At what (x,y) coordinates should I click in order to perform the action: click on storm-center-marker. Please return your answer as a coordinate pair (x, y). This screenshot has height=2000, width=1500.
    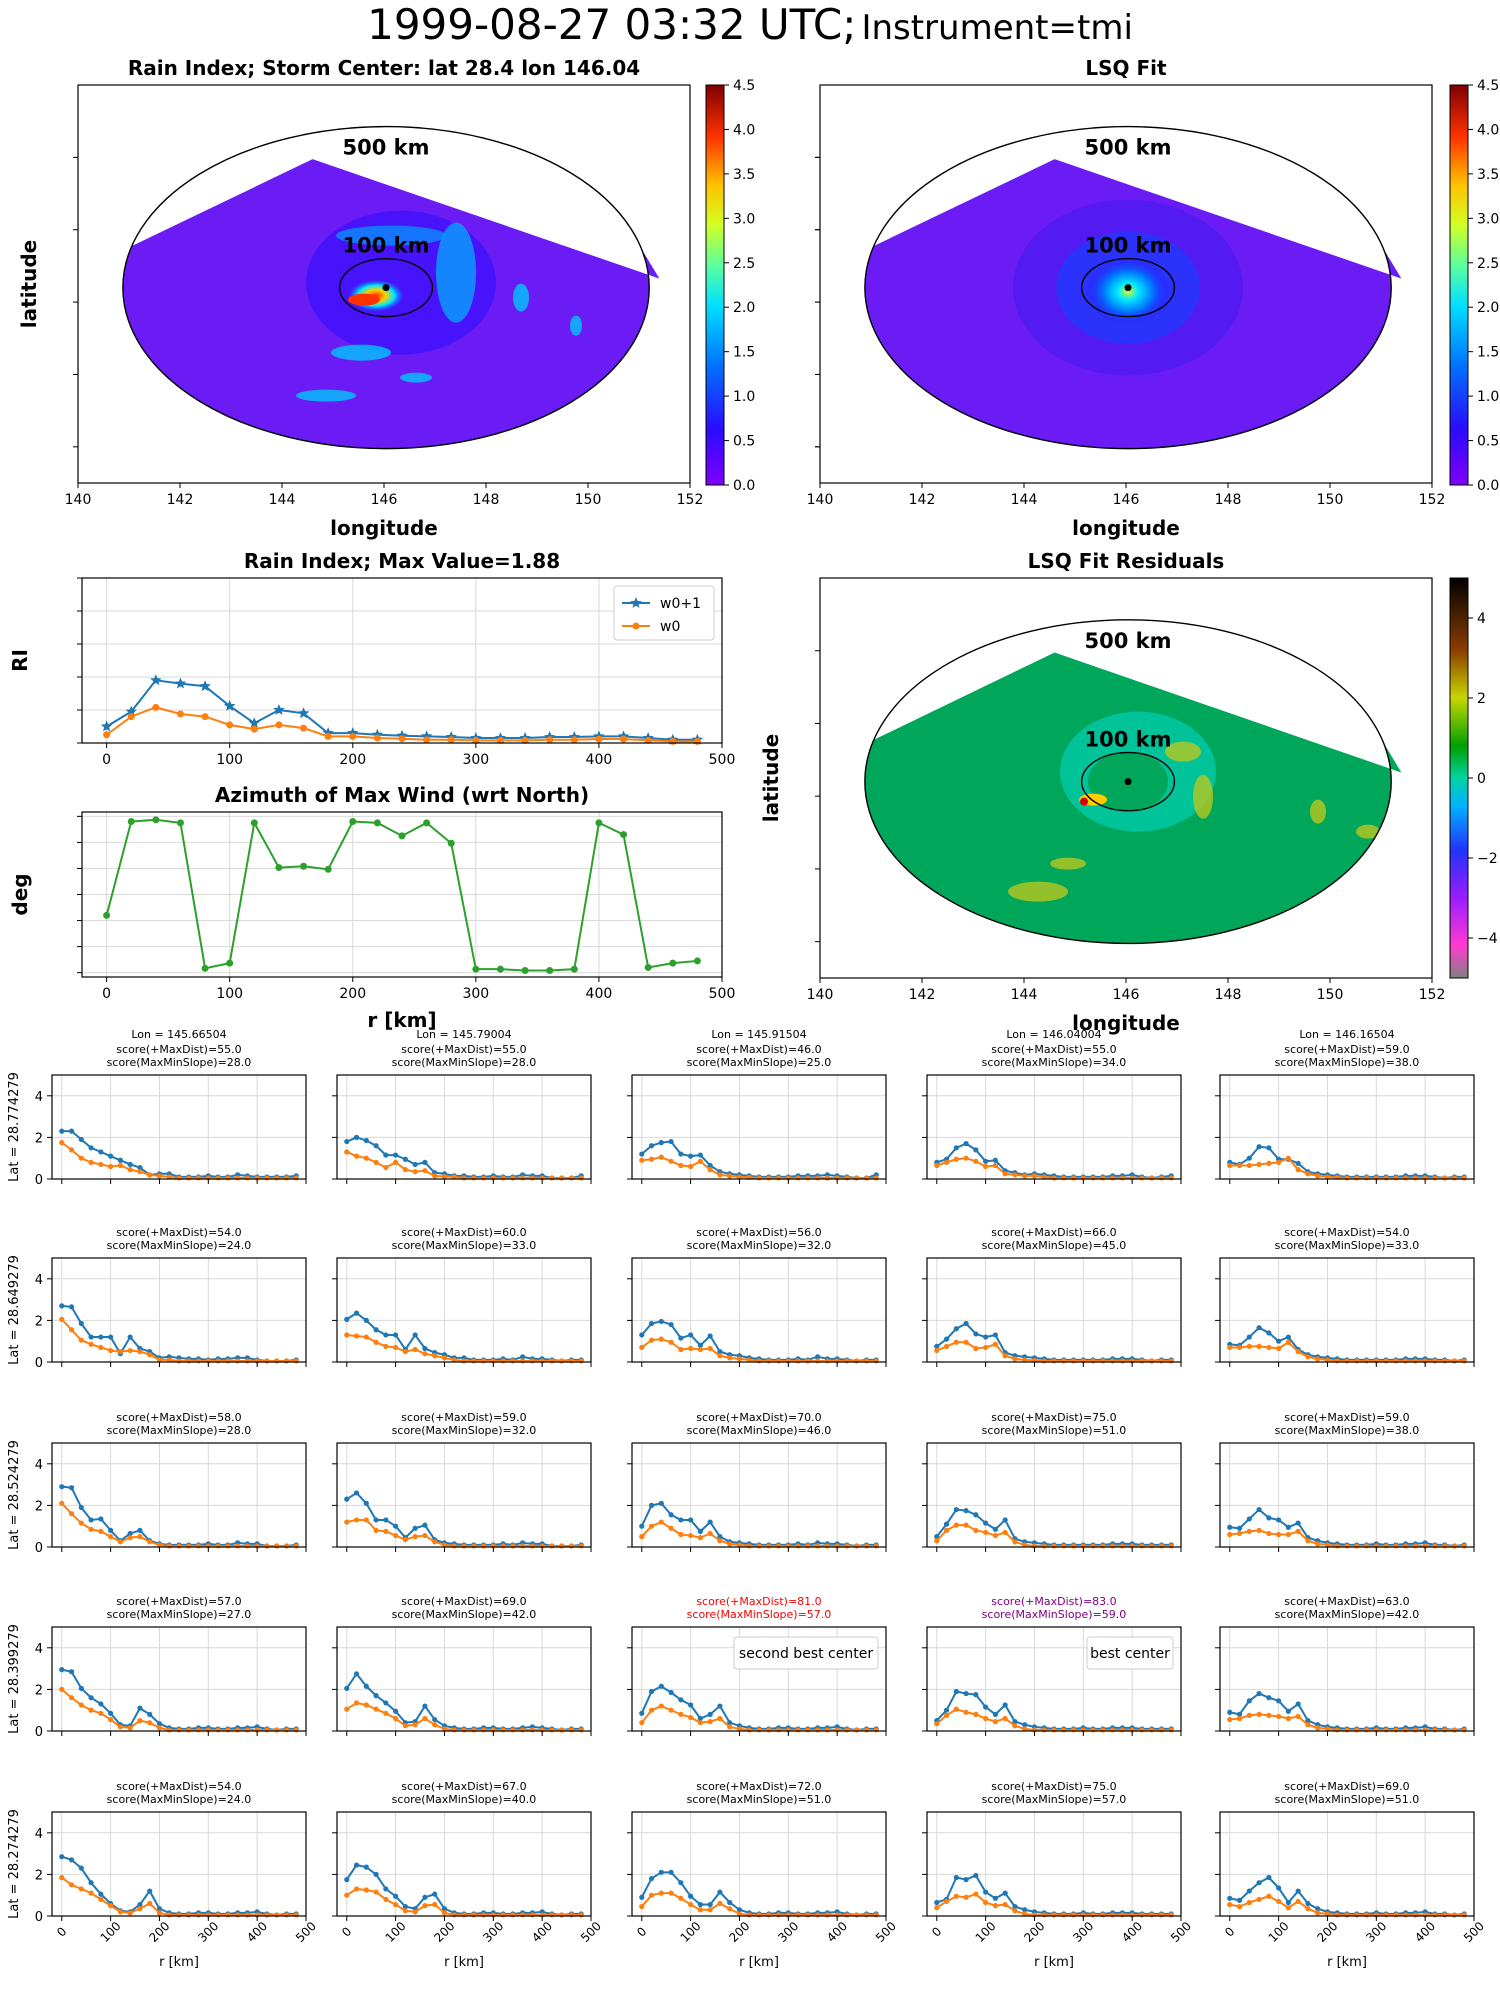
    Looking at the image, I should click on (1128, 288).